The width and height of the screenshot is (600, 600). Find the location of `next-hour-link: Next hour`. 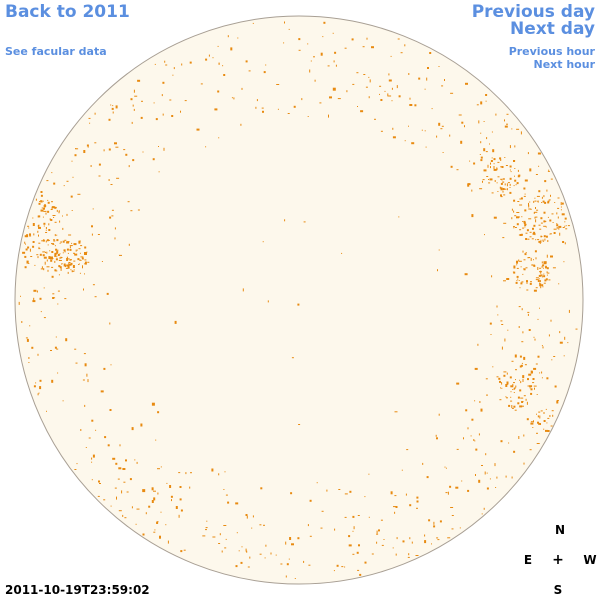

next-hour-link: Next hour is located at coordinates (564, 64).